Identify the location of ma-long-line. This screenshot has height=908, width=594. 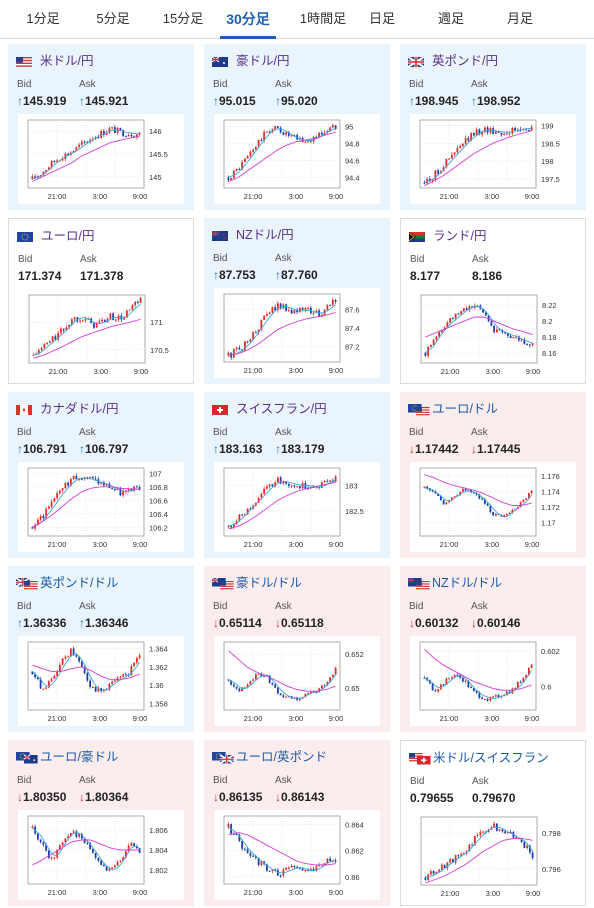
(86, 852).